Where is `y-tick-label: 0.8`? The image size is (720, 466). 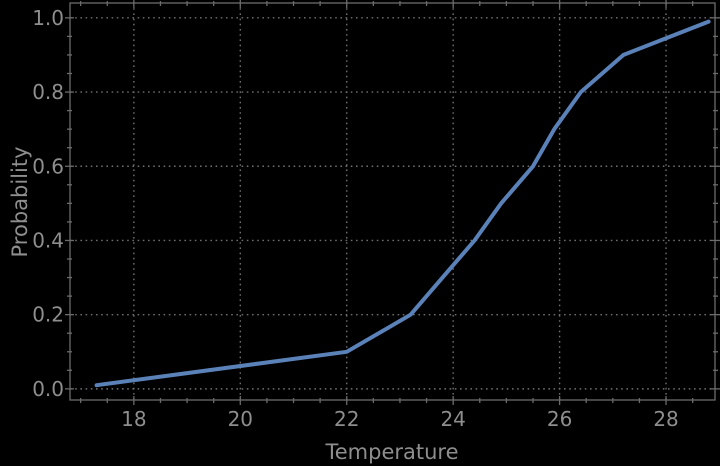 y-tick-label: 0.8 is located at coordinates (48, 92).